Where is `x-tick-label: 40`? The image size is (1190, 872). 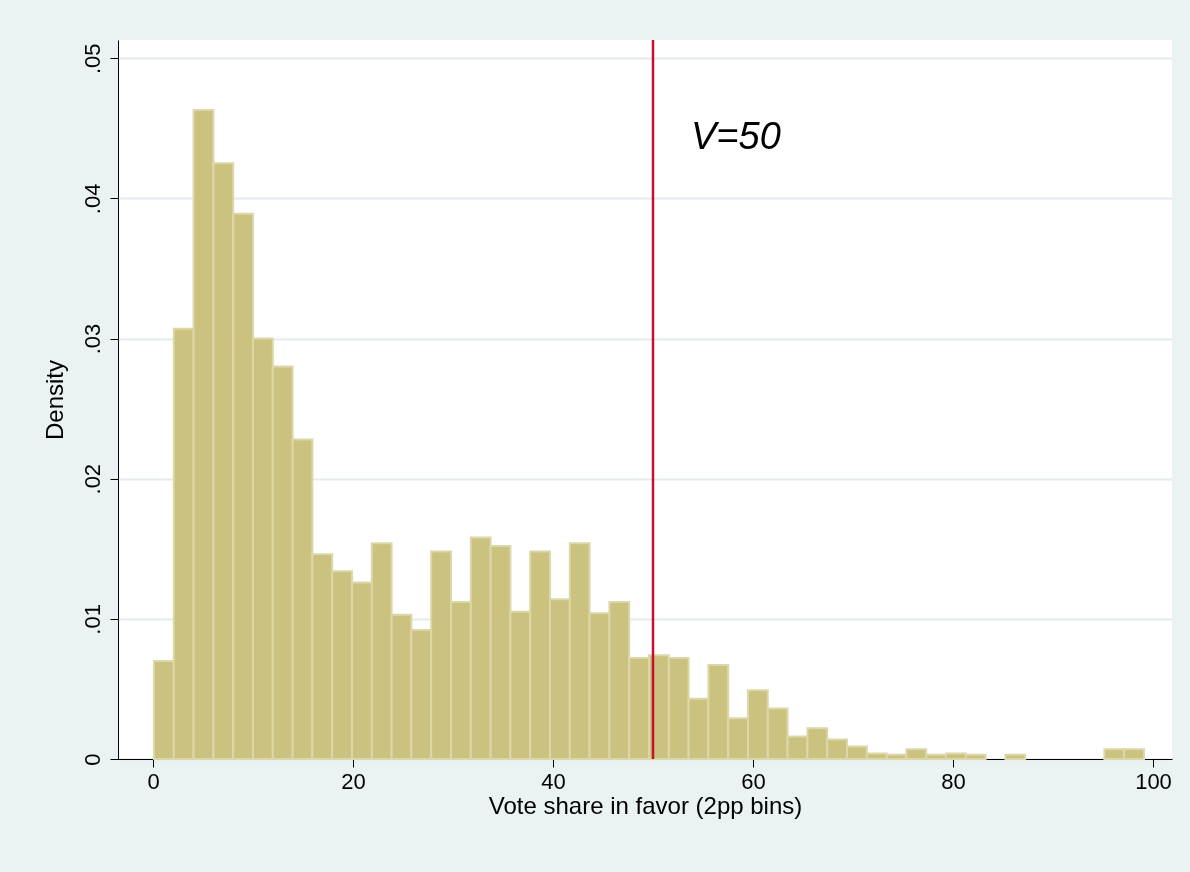
x-tick-label: 40 is located at coordinates (553, 781).